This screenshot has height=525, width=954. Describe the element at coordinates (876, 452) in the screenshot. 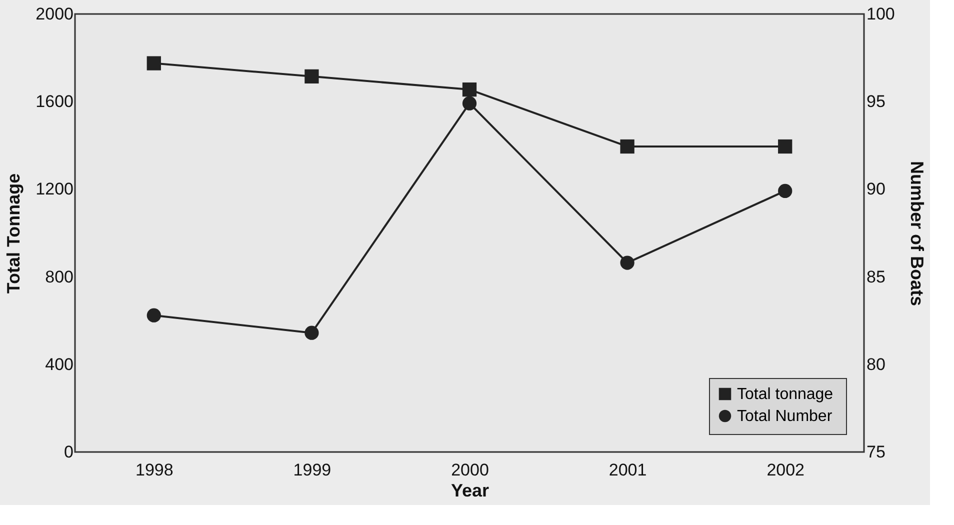

I see `y2-tick-label: 75` at that location.